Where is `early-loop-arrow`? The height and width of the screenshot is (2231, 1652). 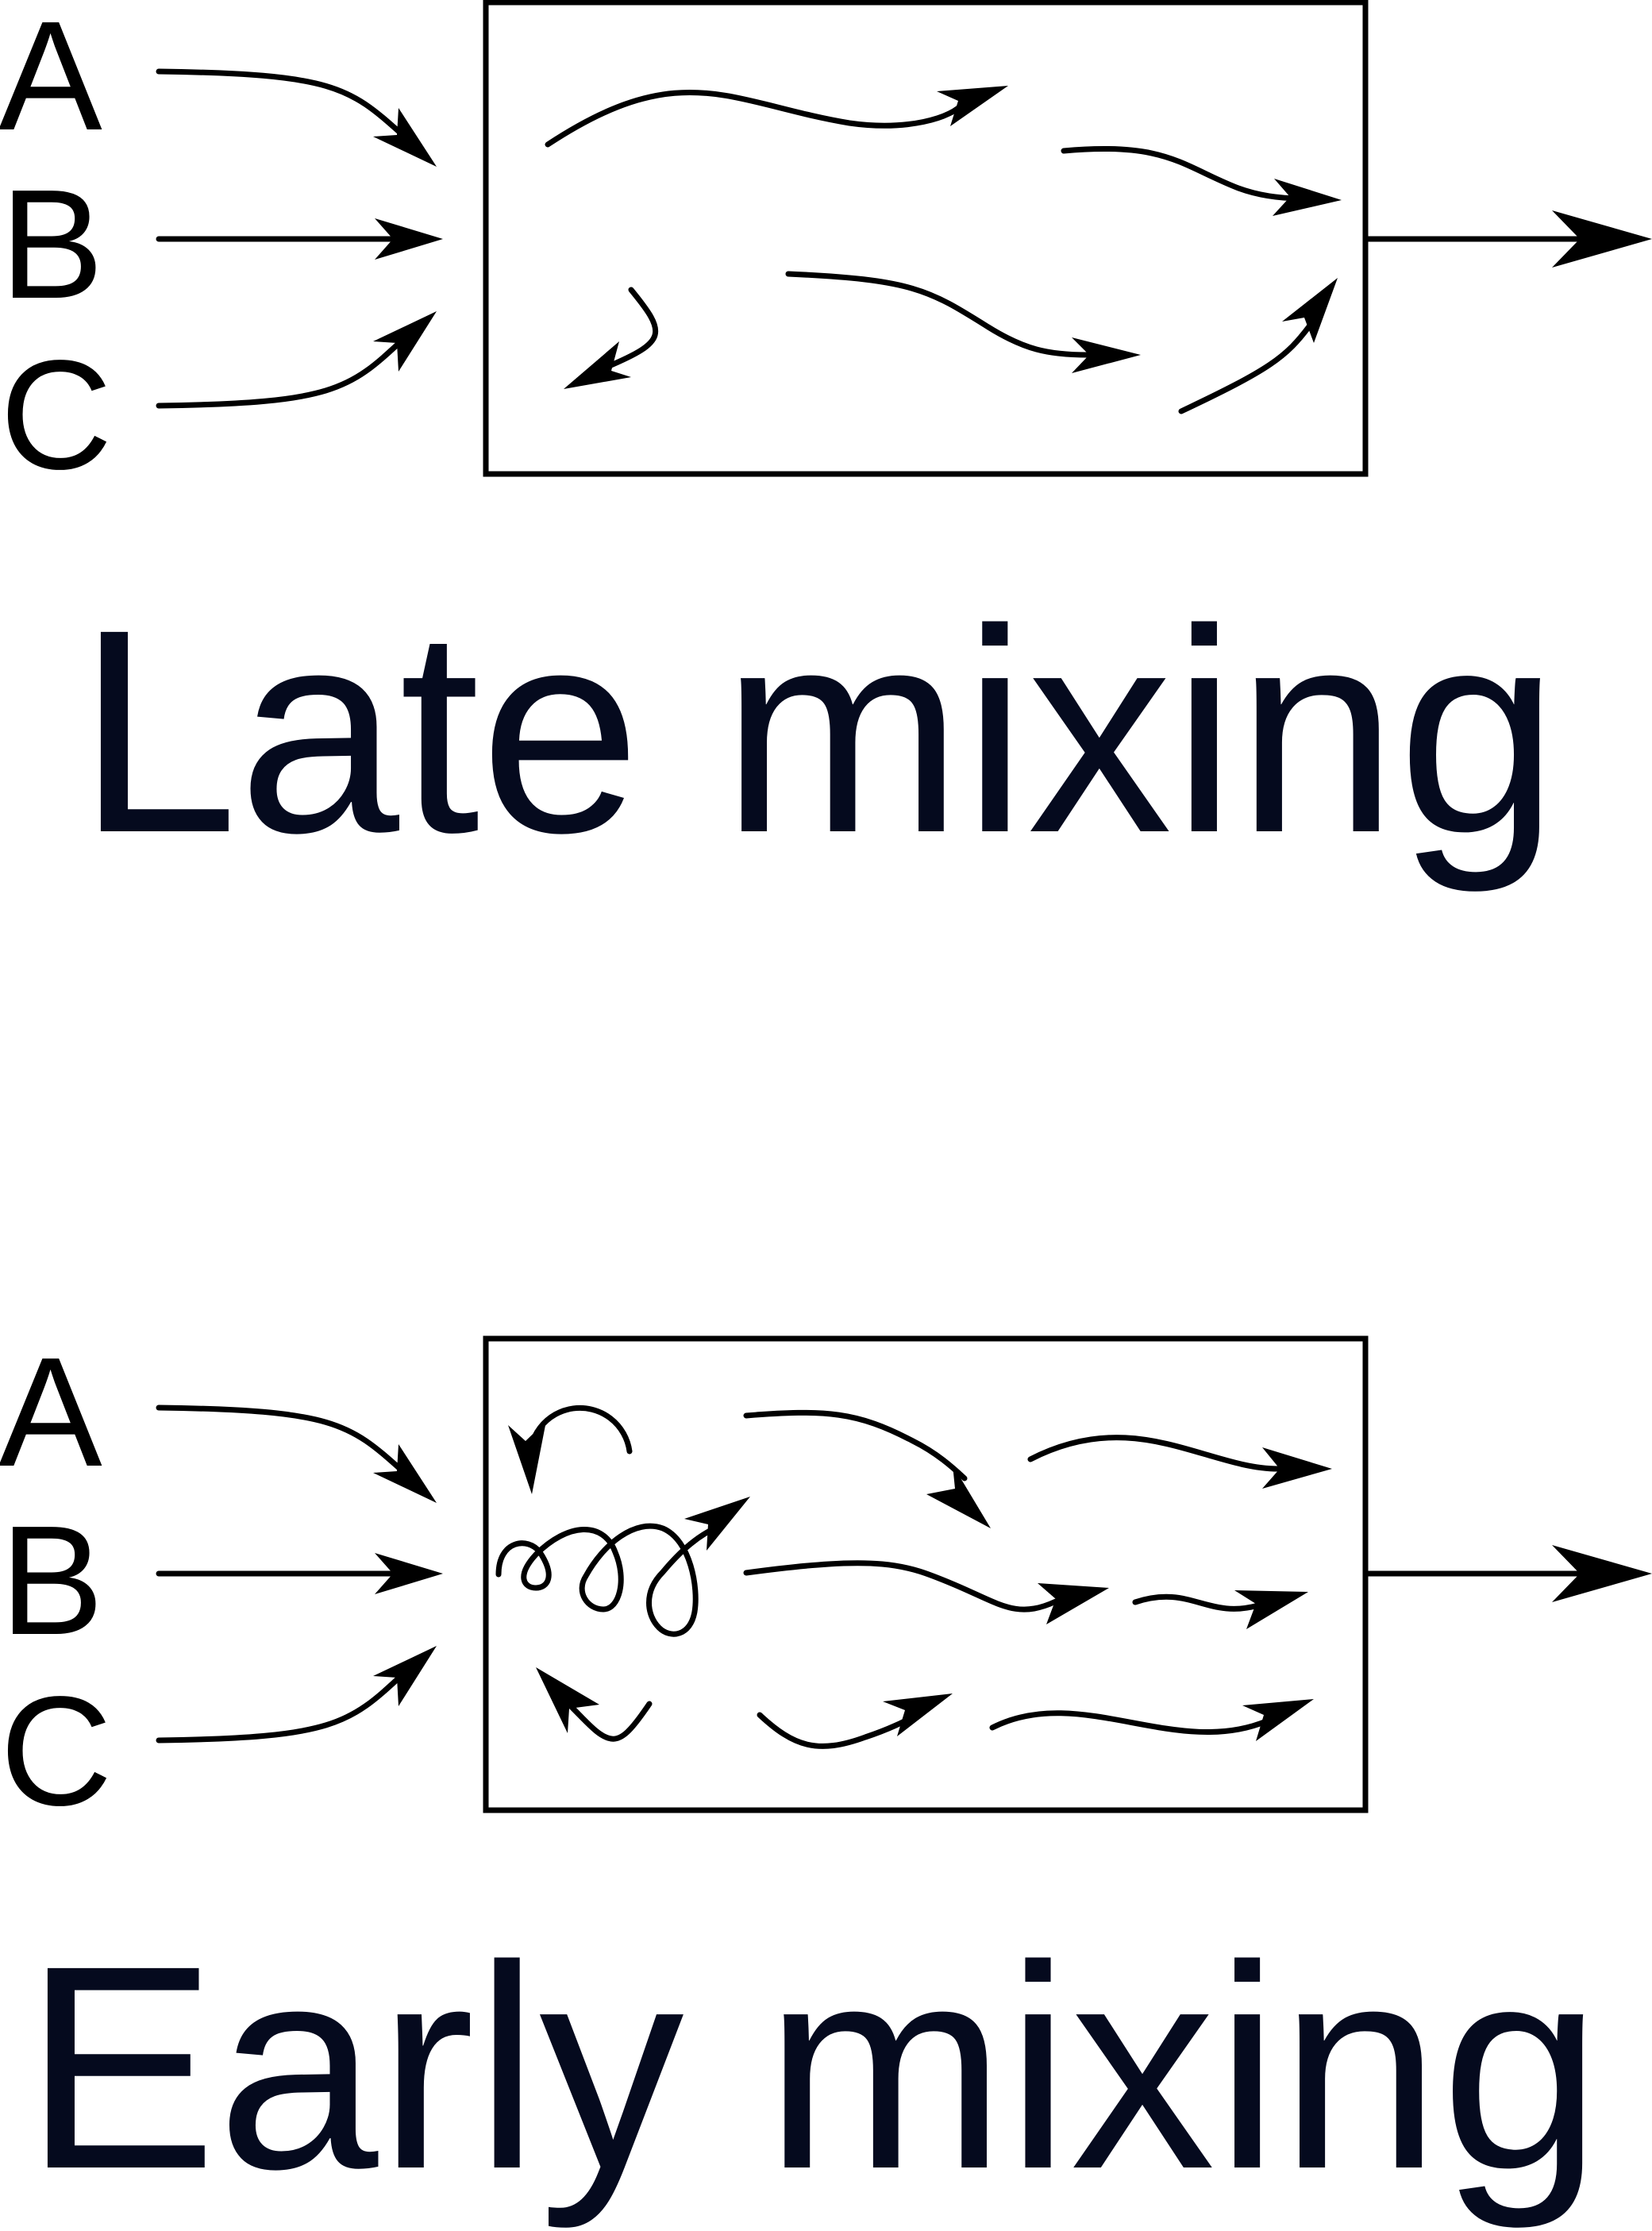
early-loop-arrow is located at coordinates (623, 1567).